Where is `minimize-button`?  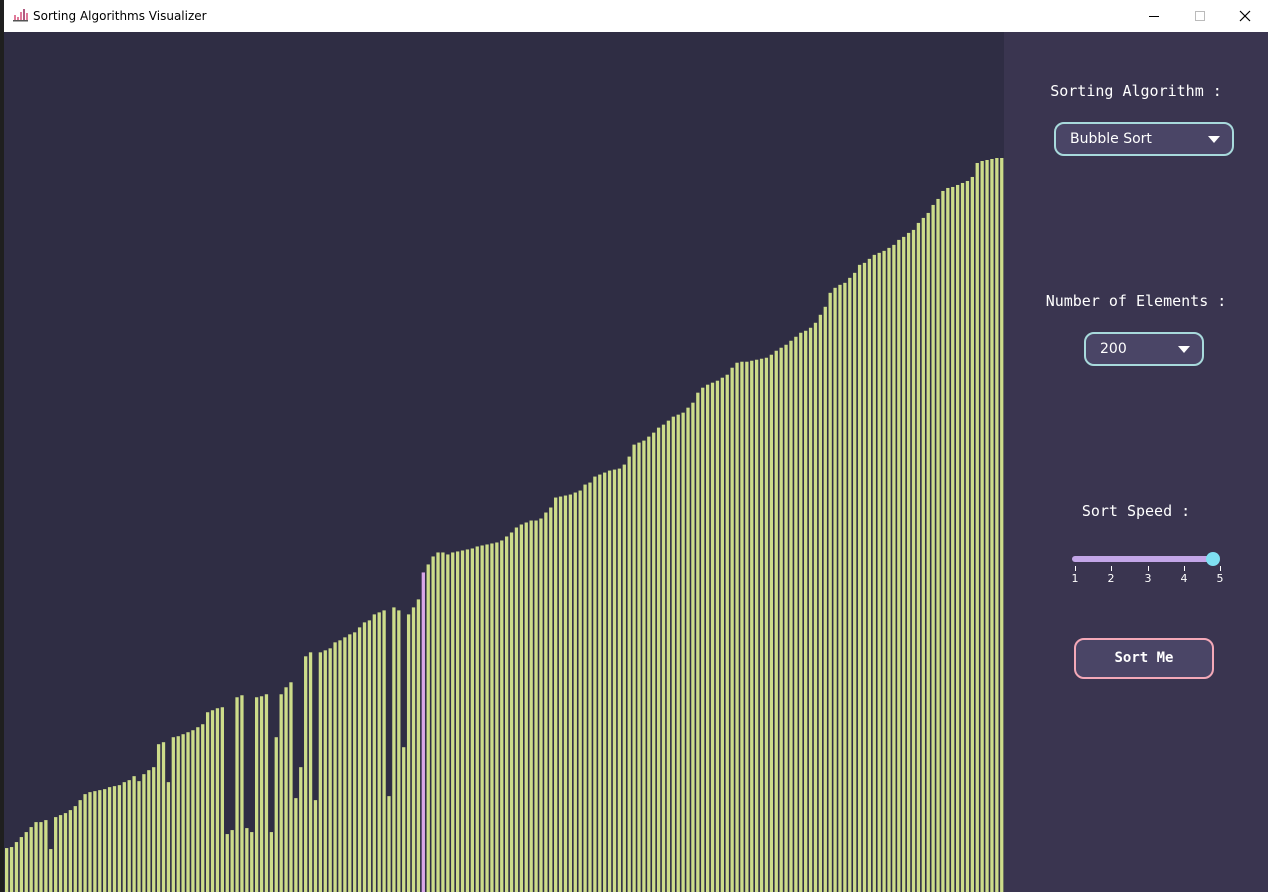
minimize-button is located at coordinates (1154, 16).